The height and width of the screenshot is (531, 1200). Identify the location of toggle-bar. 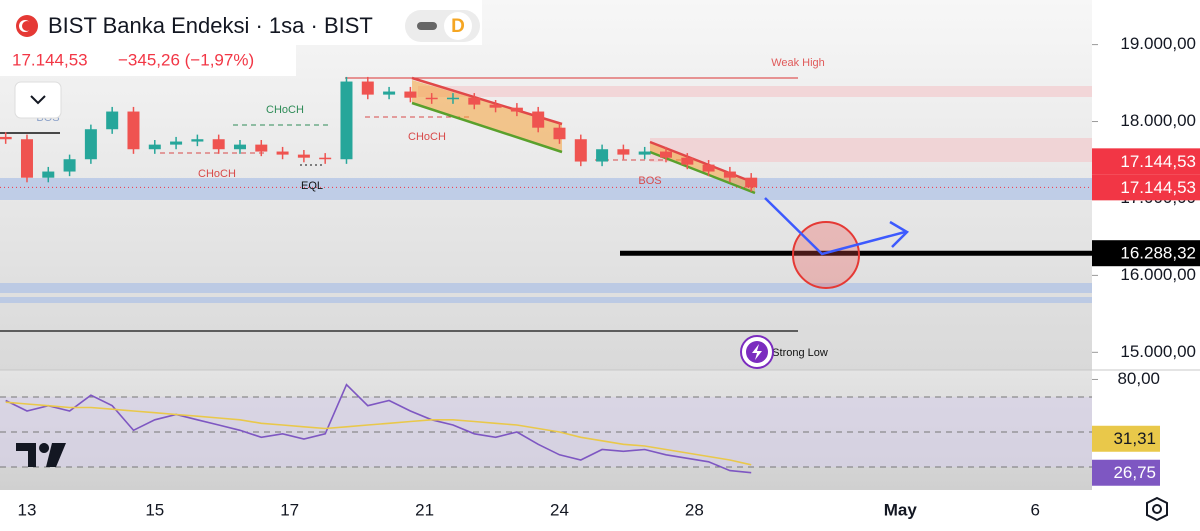
(427, 26).